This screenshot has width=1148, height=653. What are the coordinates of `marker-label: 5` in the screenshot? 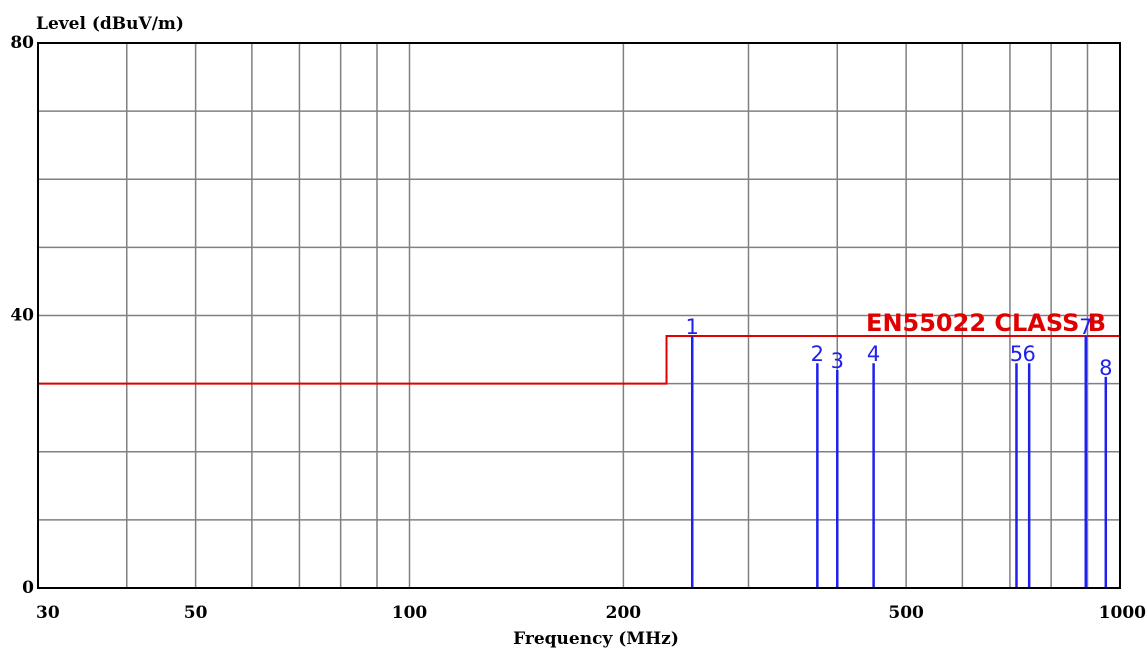 It's located at (1016, 354).